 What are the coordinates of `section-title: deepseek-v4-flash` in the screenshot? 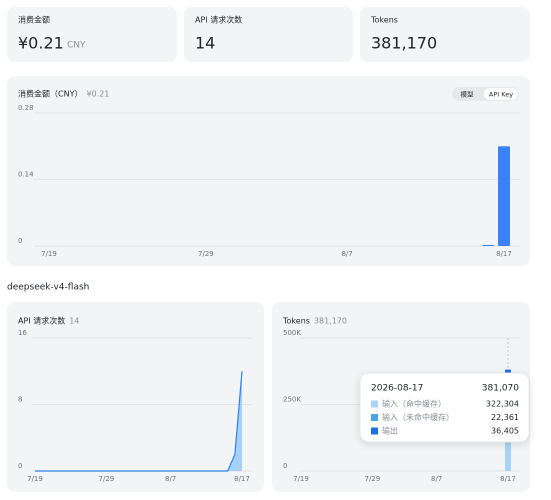 It's located at (48, 288).